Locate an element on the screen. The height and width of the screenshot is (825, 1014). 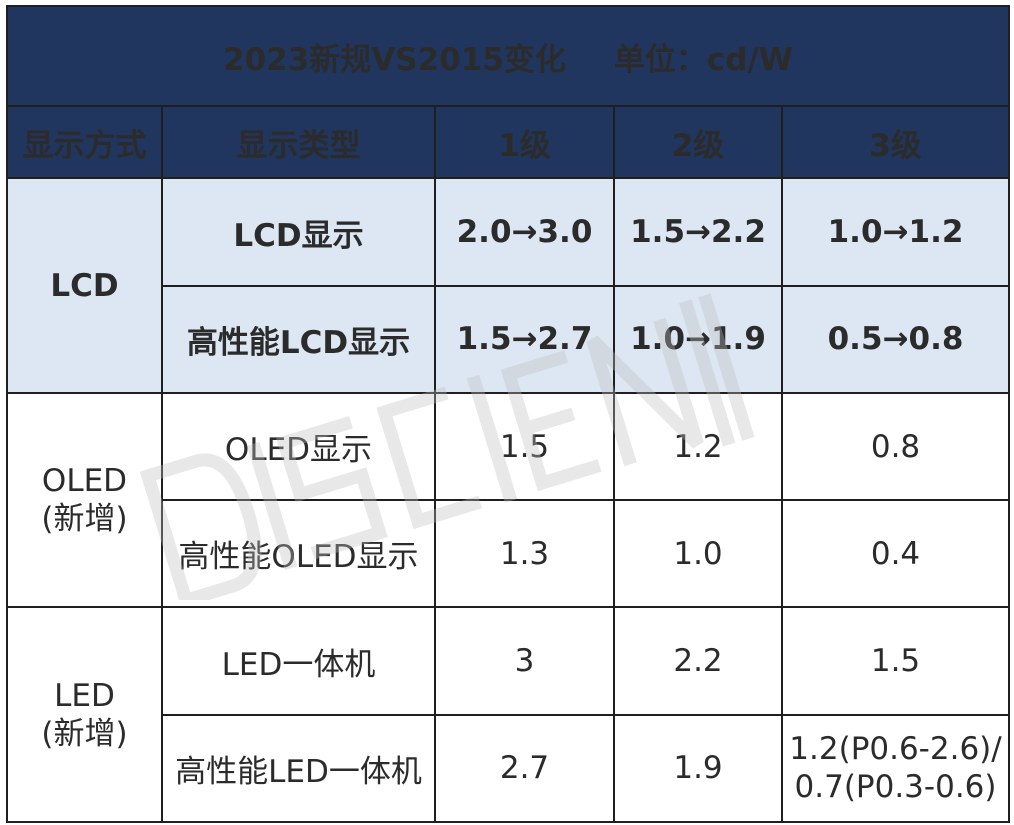
method-cell-lcd: LCD is located at coordinates (84, 285).